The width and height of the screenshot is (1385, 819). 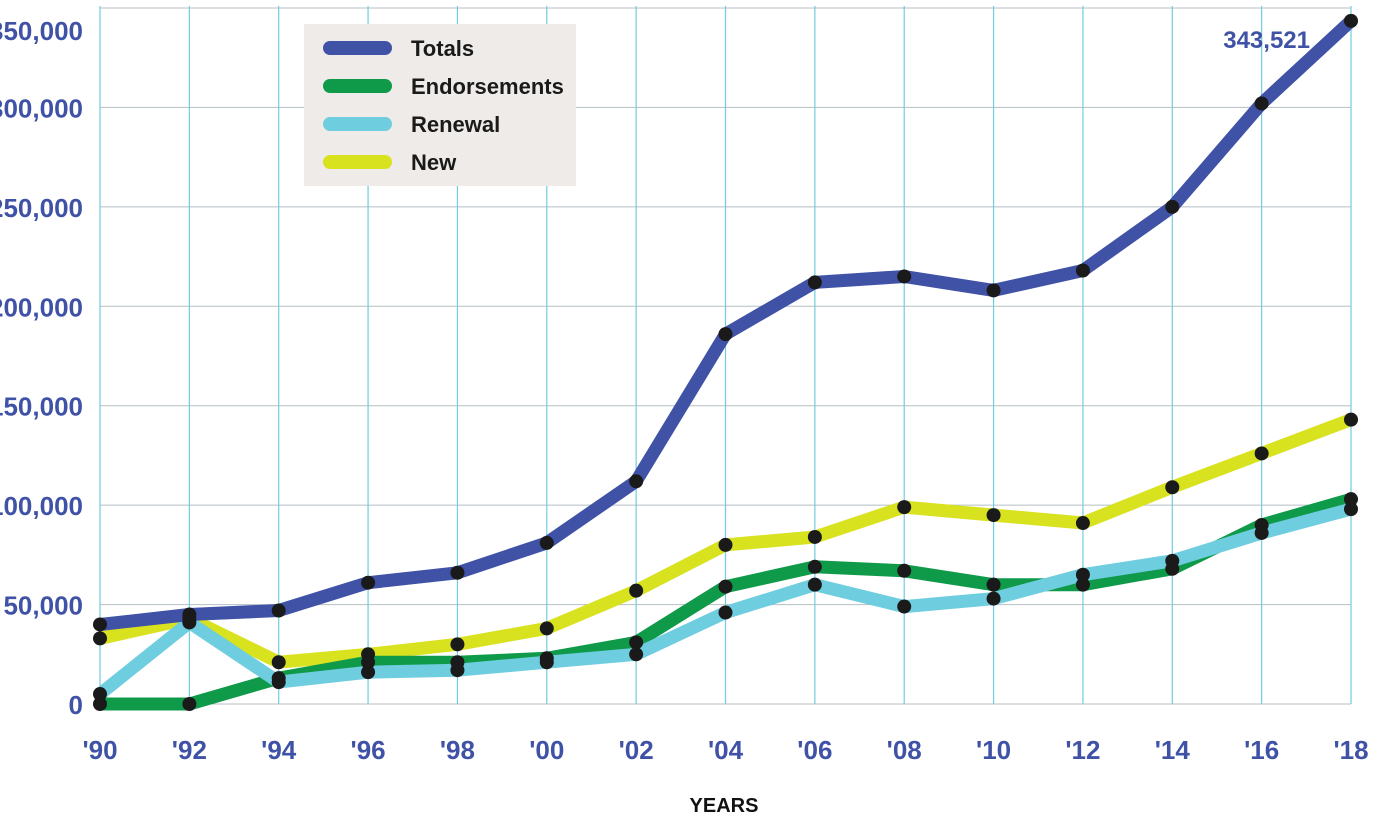 What do you see at coordinates (724, 806) in the screenshot?
I see `x-axis-label: YEARS` at bounding box center [724, 806].